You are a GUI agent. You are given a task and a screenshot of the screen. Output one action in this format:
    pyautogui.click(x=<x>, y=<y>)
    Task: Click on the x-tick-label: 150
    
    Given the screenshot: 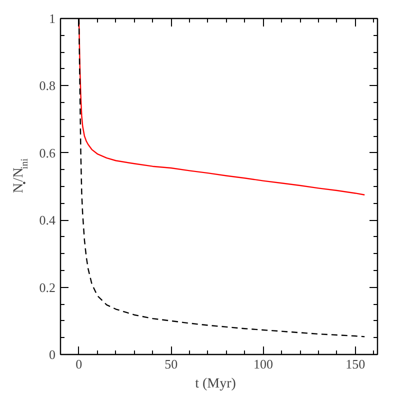 What is the action you would take?
    pyautogui.click(x=356, y=364)
    